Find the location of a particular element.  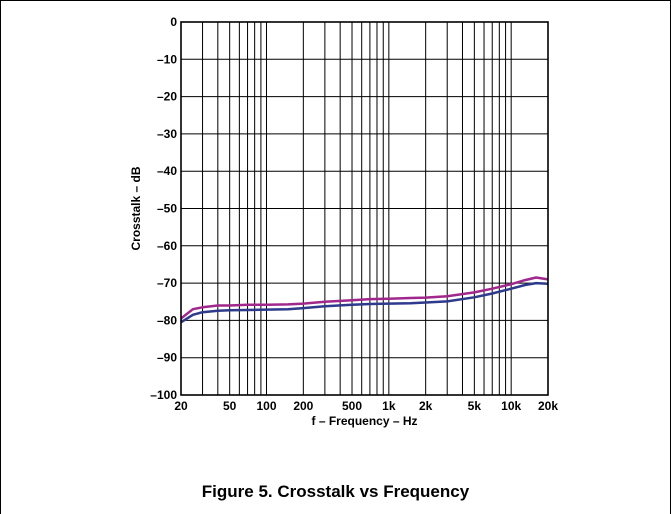

y-tick-label: –80 is located at coordinates (167, 320).